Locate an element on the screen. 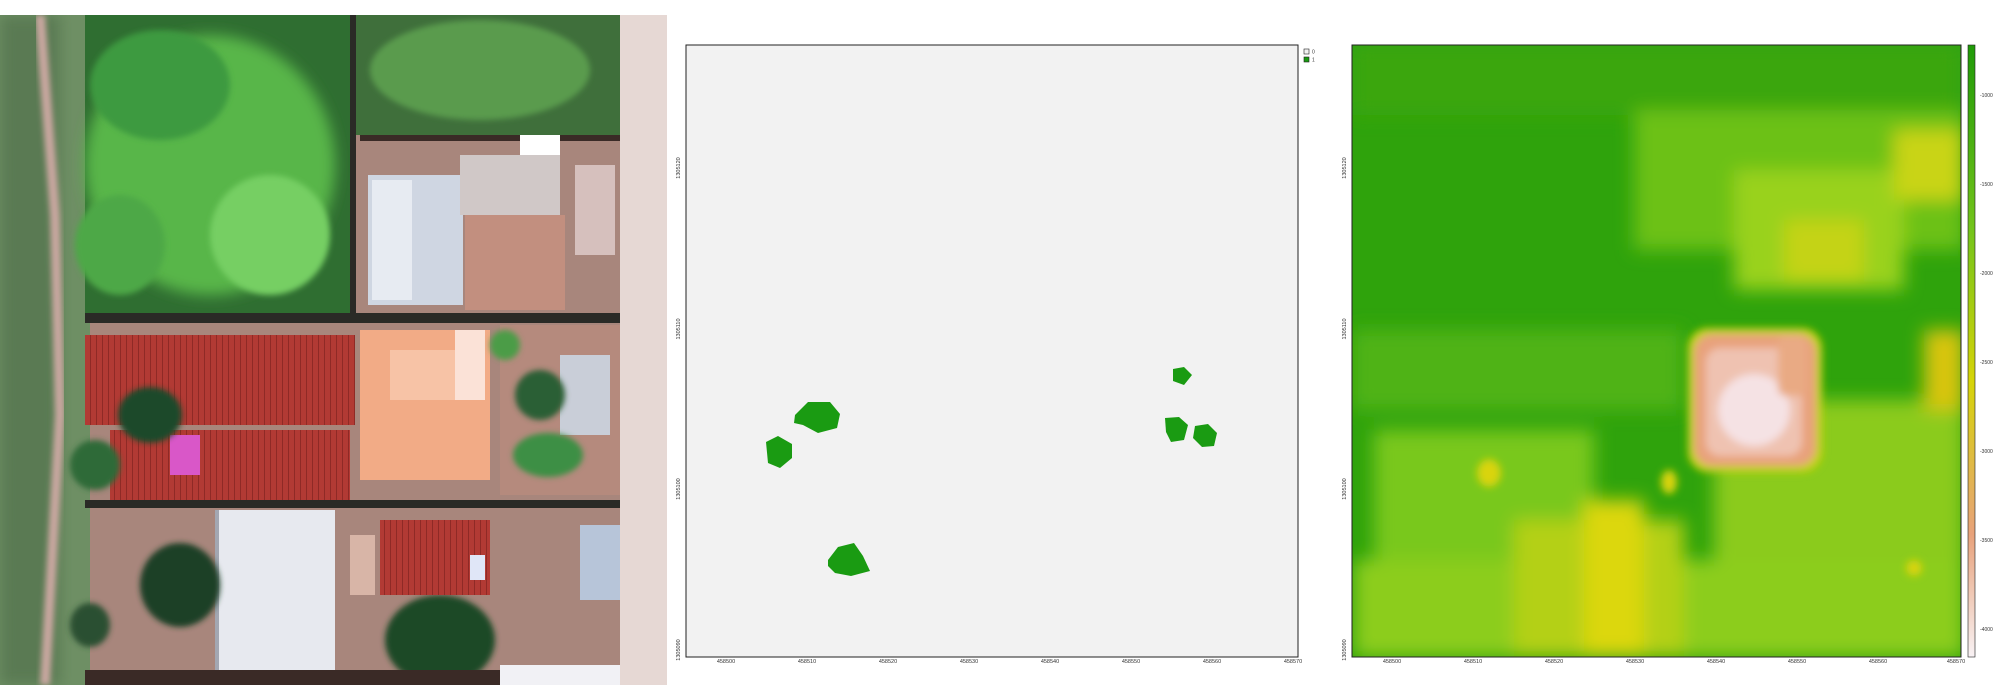 The image size is (2000, 700). tree-patches is located at coordinates (991, 471).